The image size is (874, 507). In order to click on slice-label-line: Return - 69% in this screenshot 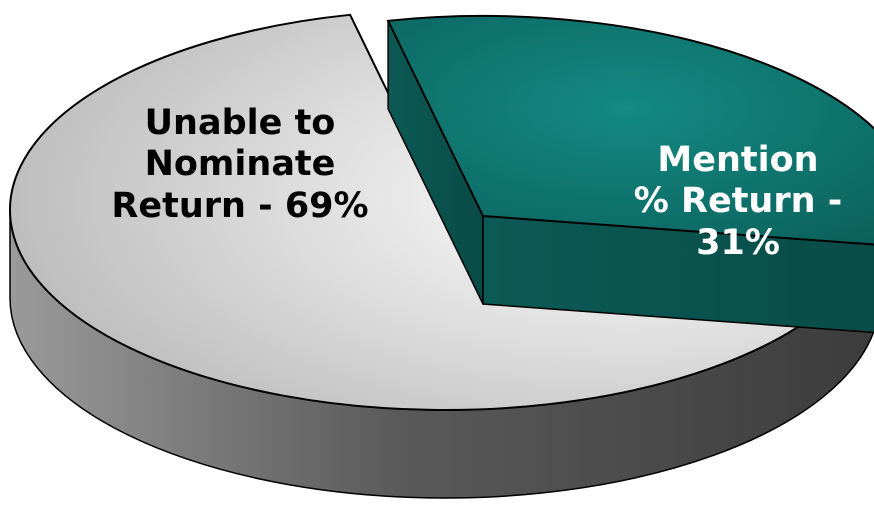, I will do `click(240, 205)`.